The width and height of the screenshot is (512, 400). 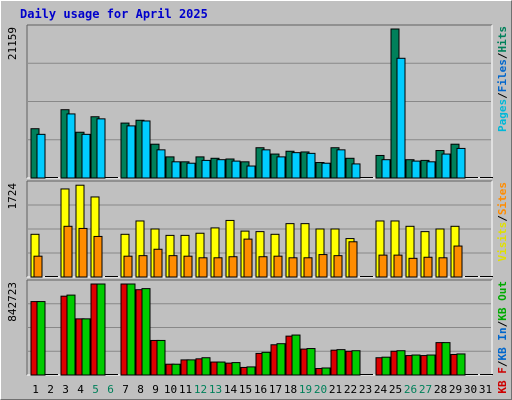 What do you see at coordinates (12, 302) in the screenshot?
I see `panel-kbytes-max-label: 842723` at bounding box center [12, 302].